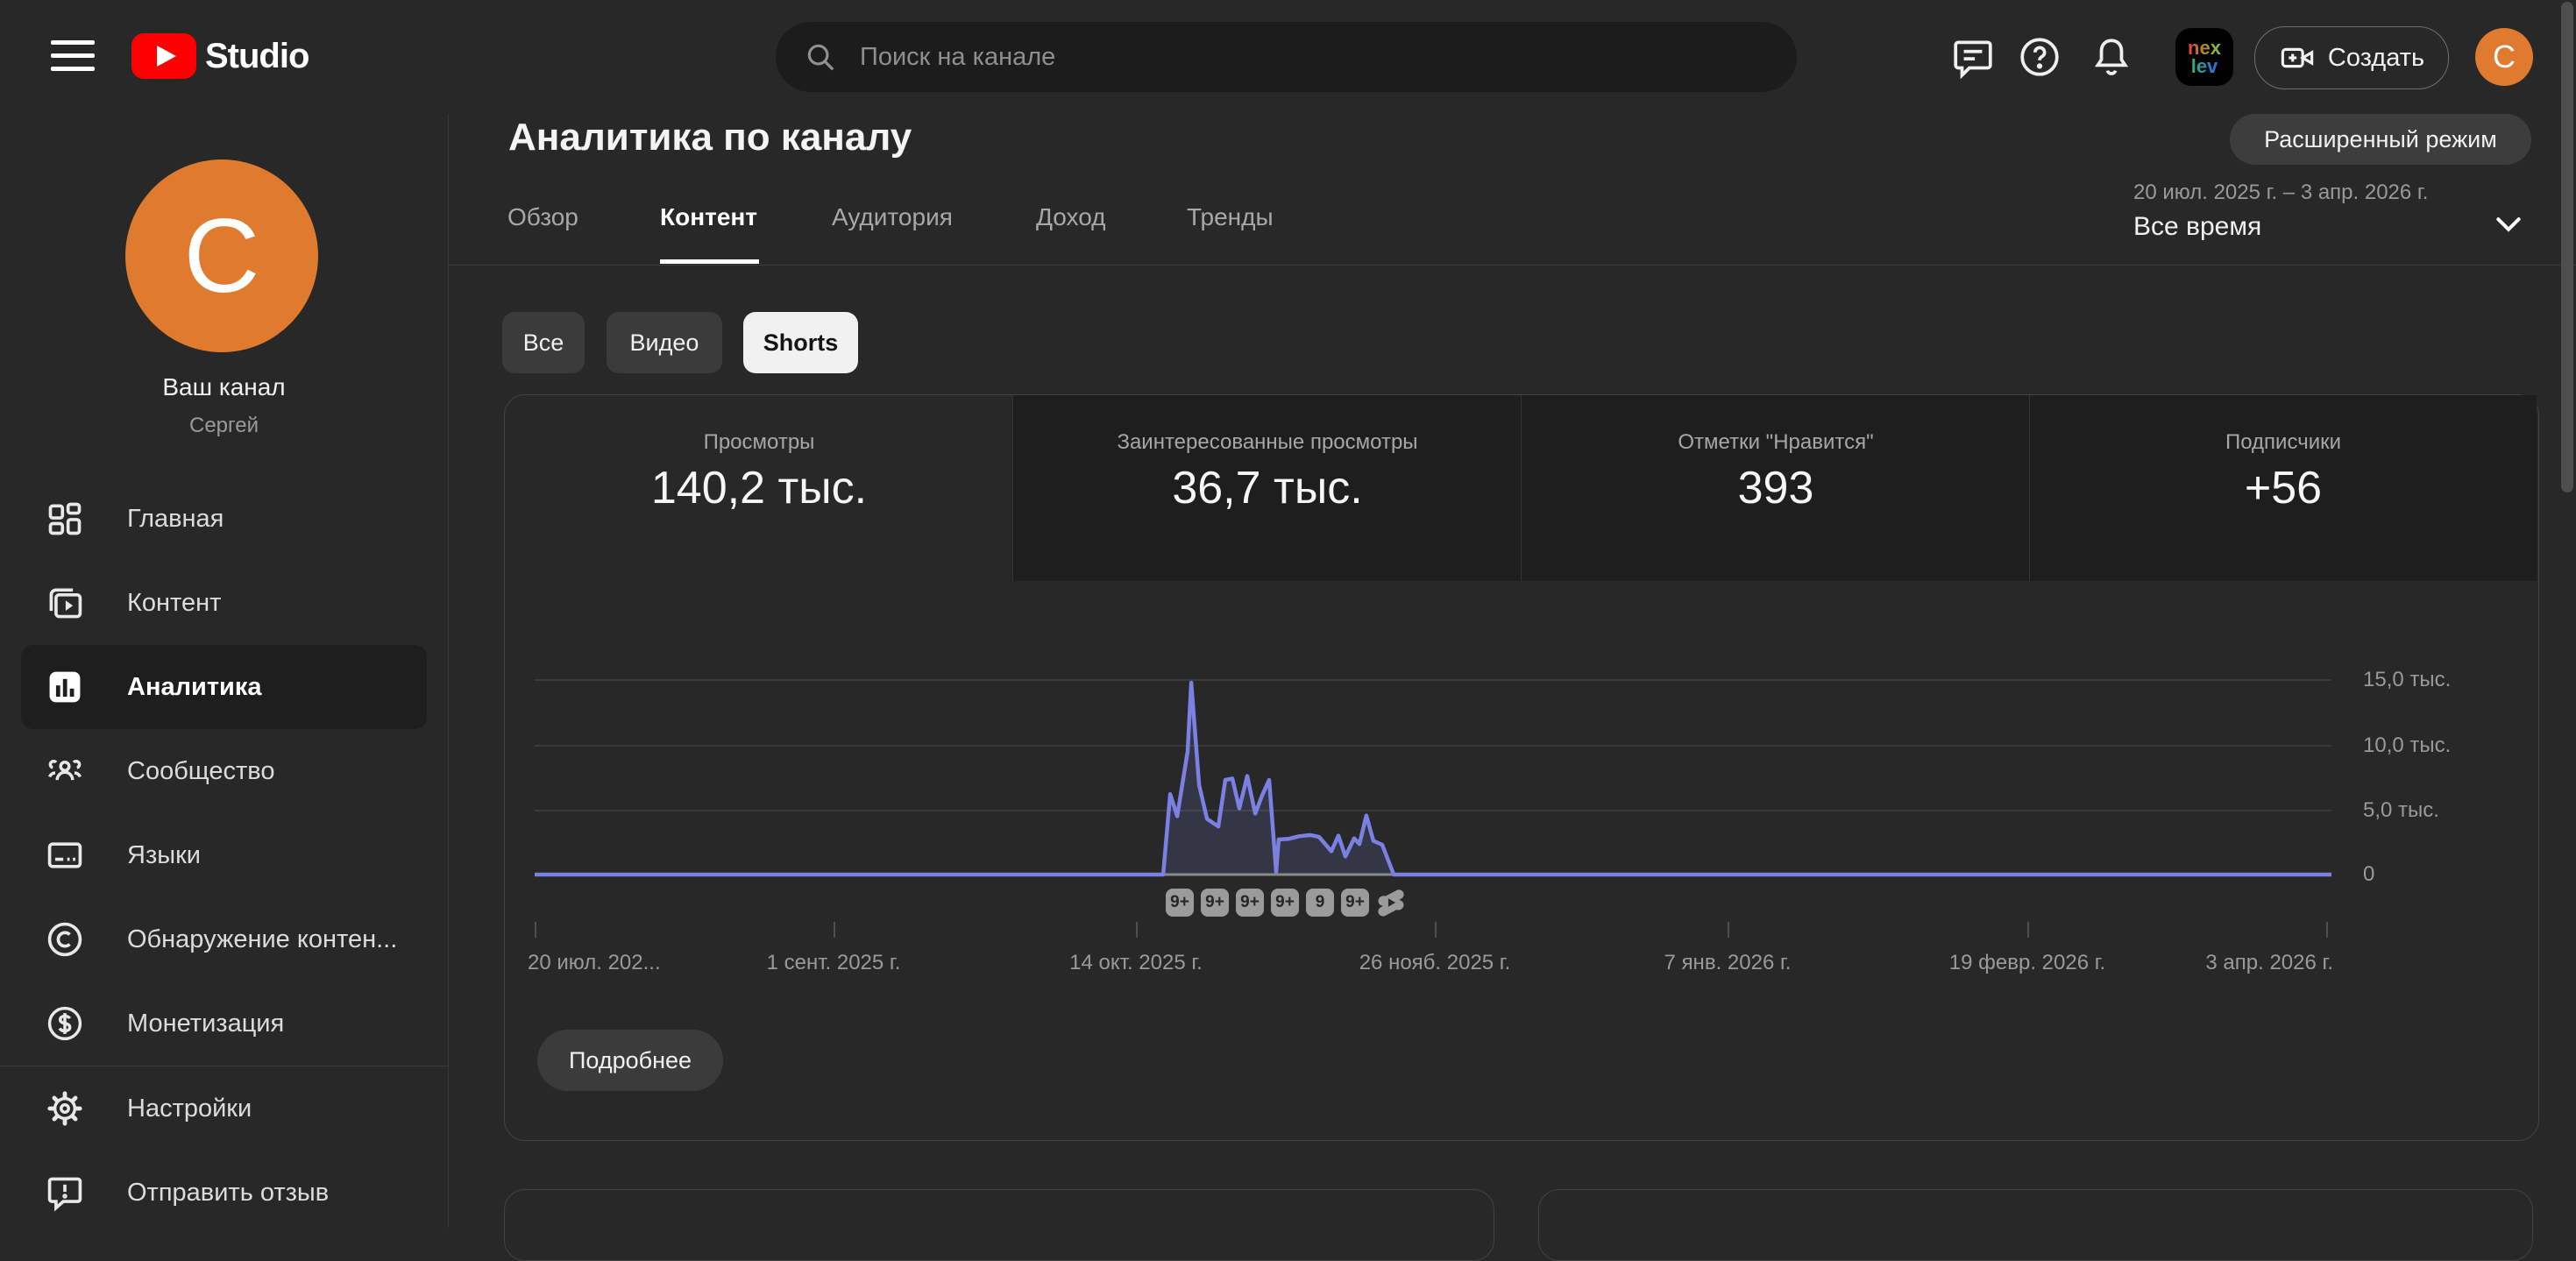 Image resolution: width=2576 pixels, height=1261 pixels. I want to click on advanced-mode-button: Расширенный режим, so click(2380, 139).